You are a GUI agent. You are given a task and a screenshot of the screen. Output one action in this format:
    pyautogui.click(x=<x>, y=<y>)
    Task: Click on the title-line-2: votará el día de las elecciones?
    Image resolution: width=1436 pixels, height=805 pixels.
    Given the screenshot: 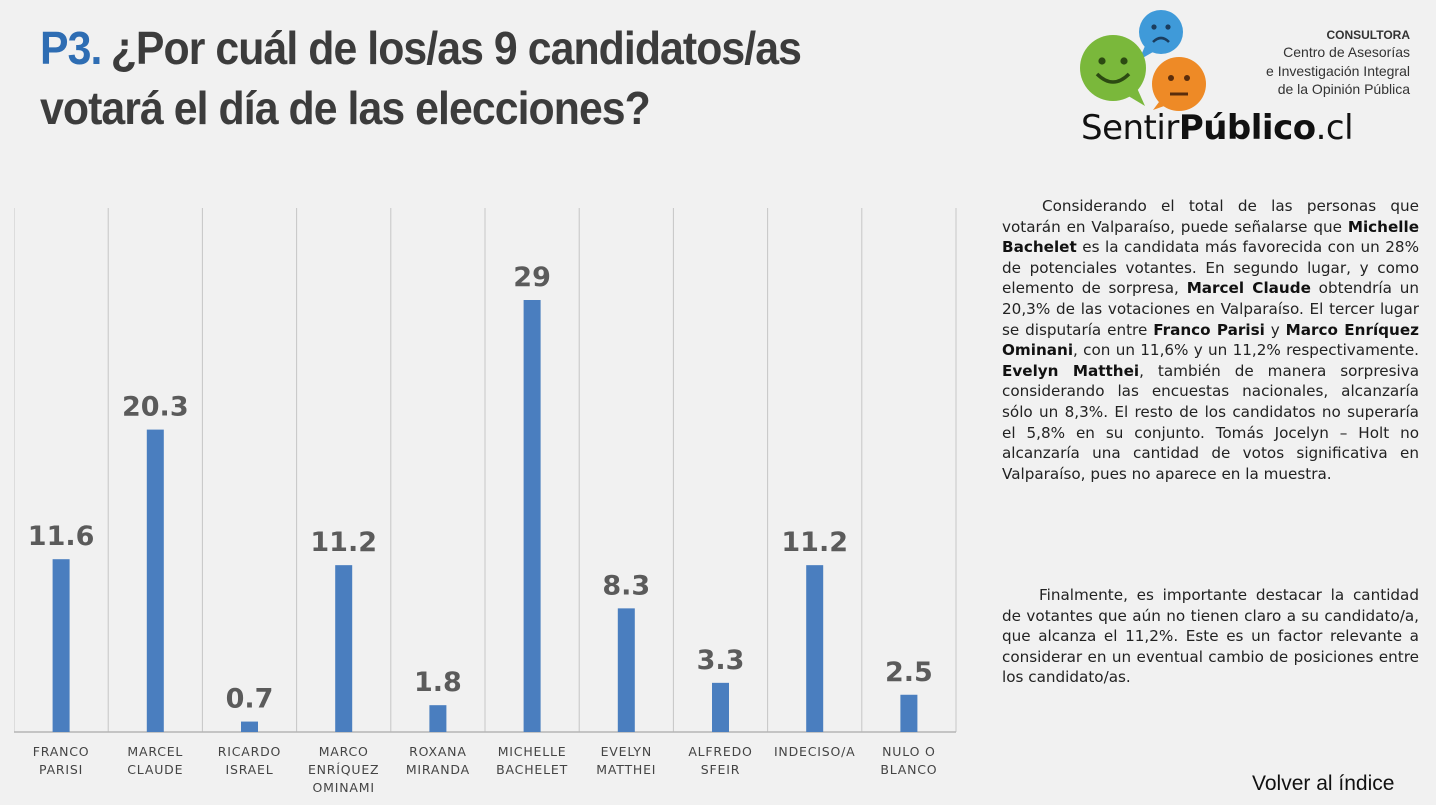 What is the action you would take?
    pyautogui.click(x=345, y=108)
    